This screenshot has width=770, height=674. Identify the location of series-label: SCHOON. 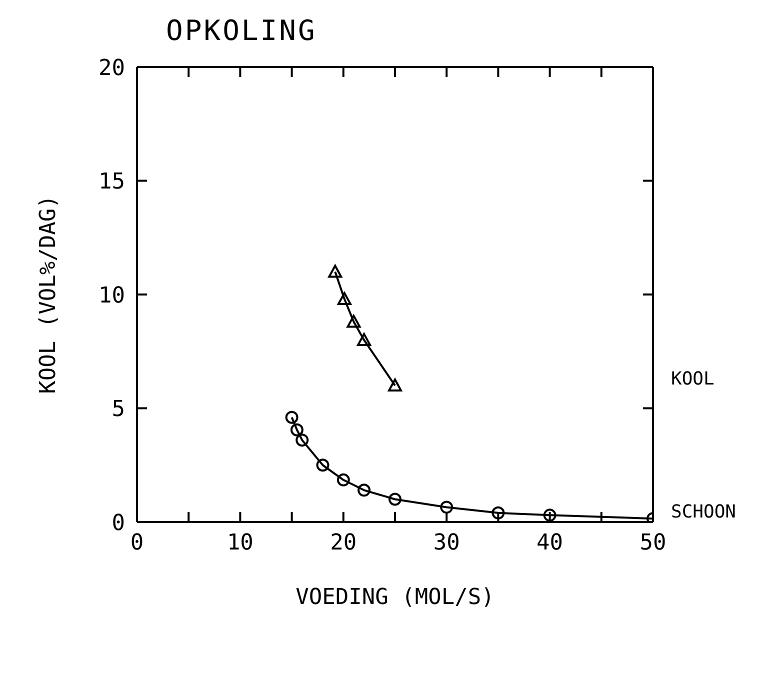
(703, 512).